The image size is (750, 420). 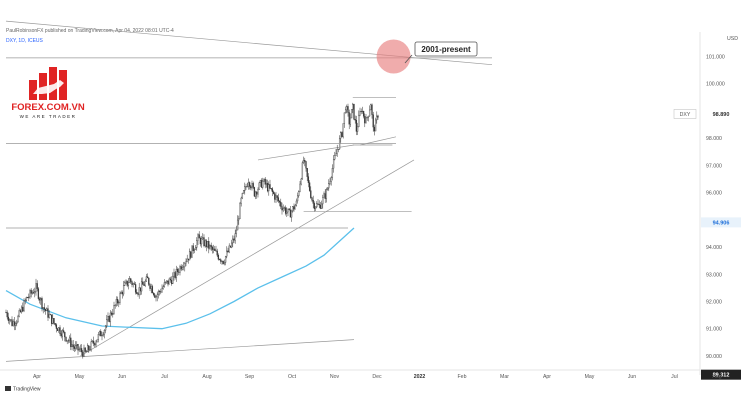 What do you see at coordinates (292, 377) in the screenshot?
I see `time-tick-label: Oct` at bounding box center [292, 377].